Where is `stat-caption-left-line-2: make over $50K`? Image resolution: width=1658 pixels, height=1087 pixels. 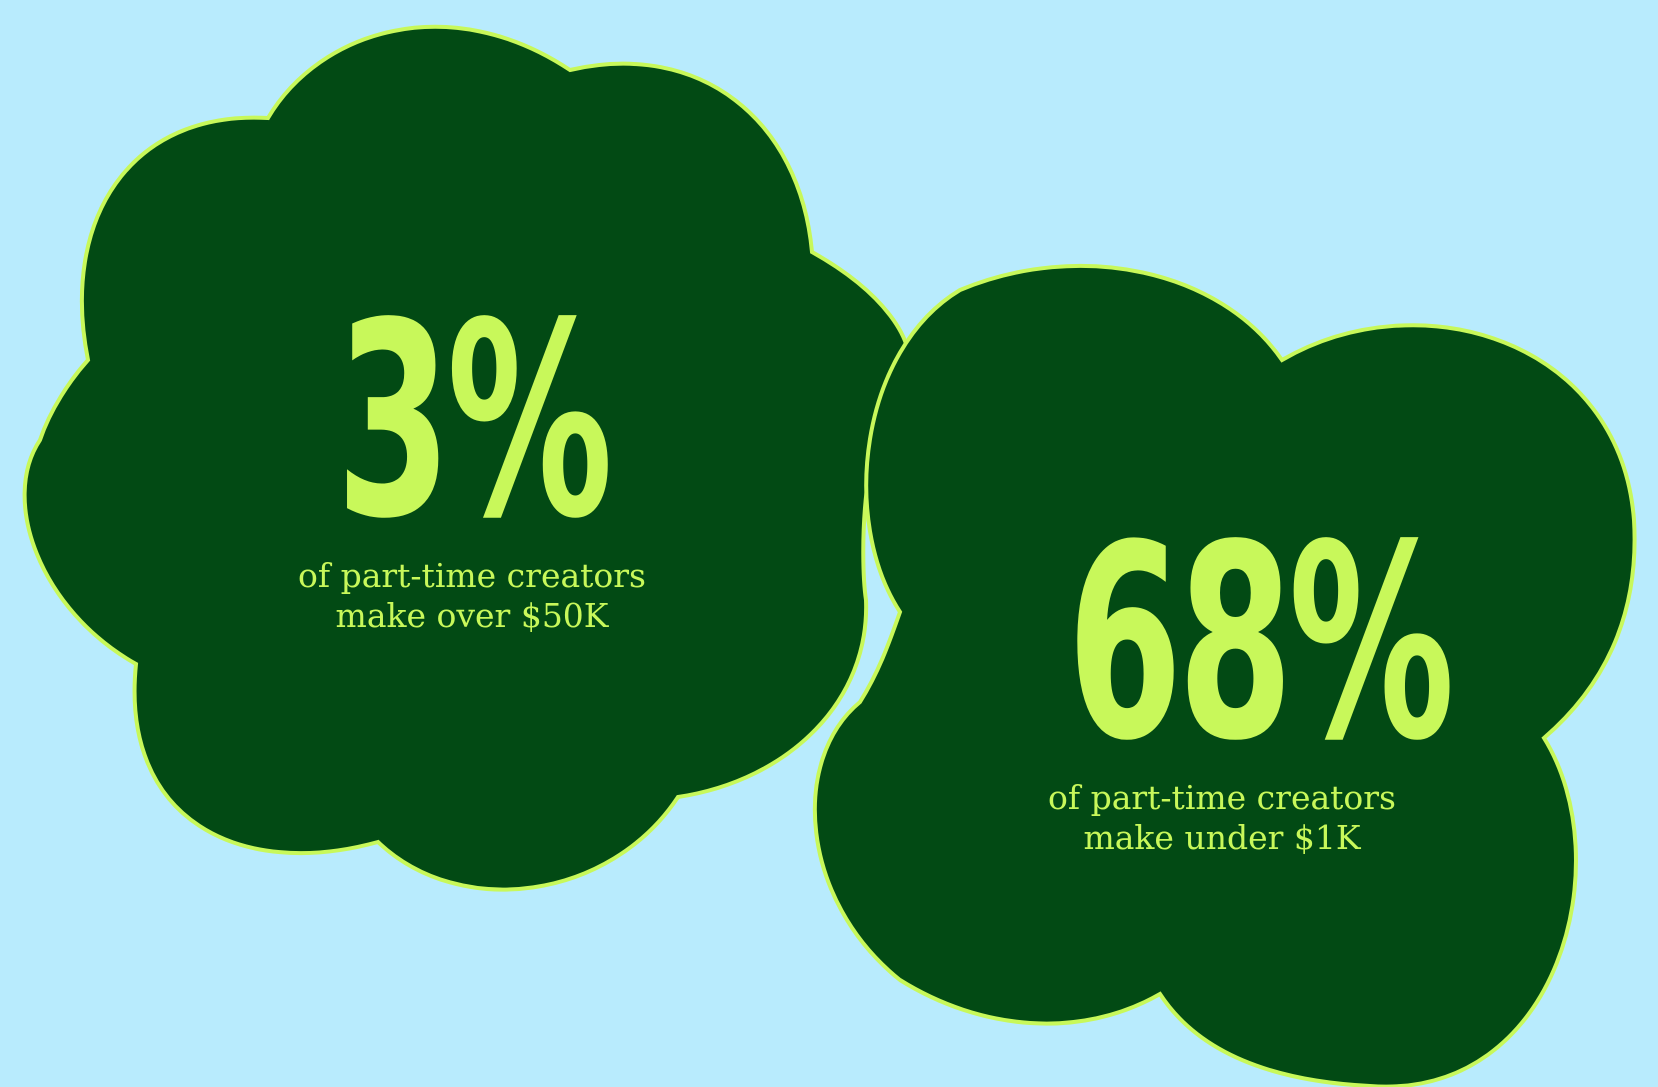 stat-caption-left-line-2: make over $50K is located at coordinates (472, 615).